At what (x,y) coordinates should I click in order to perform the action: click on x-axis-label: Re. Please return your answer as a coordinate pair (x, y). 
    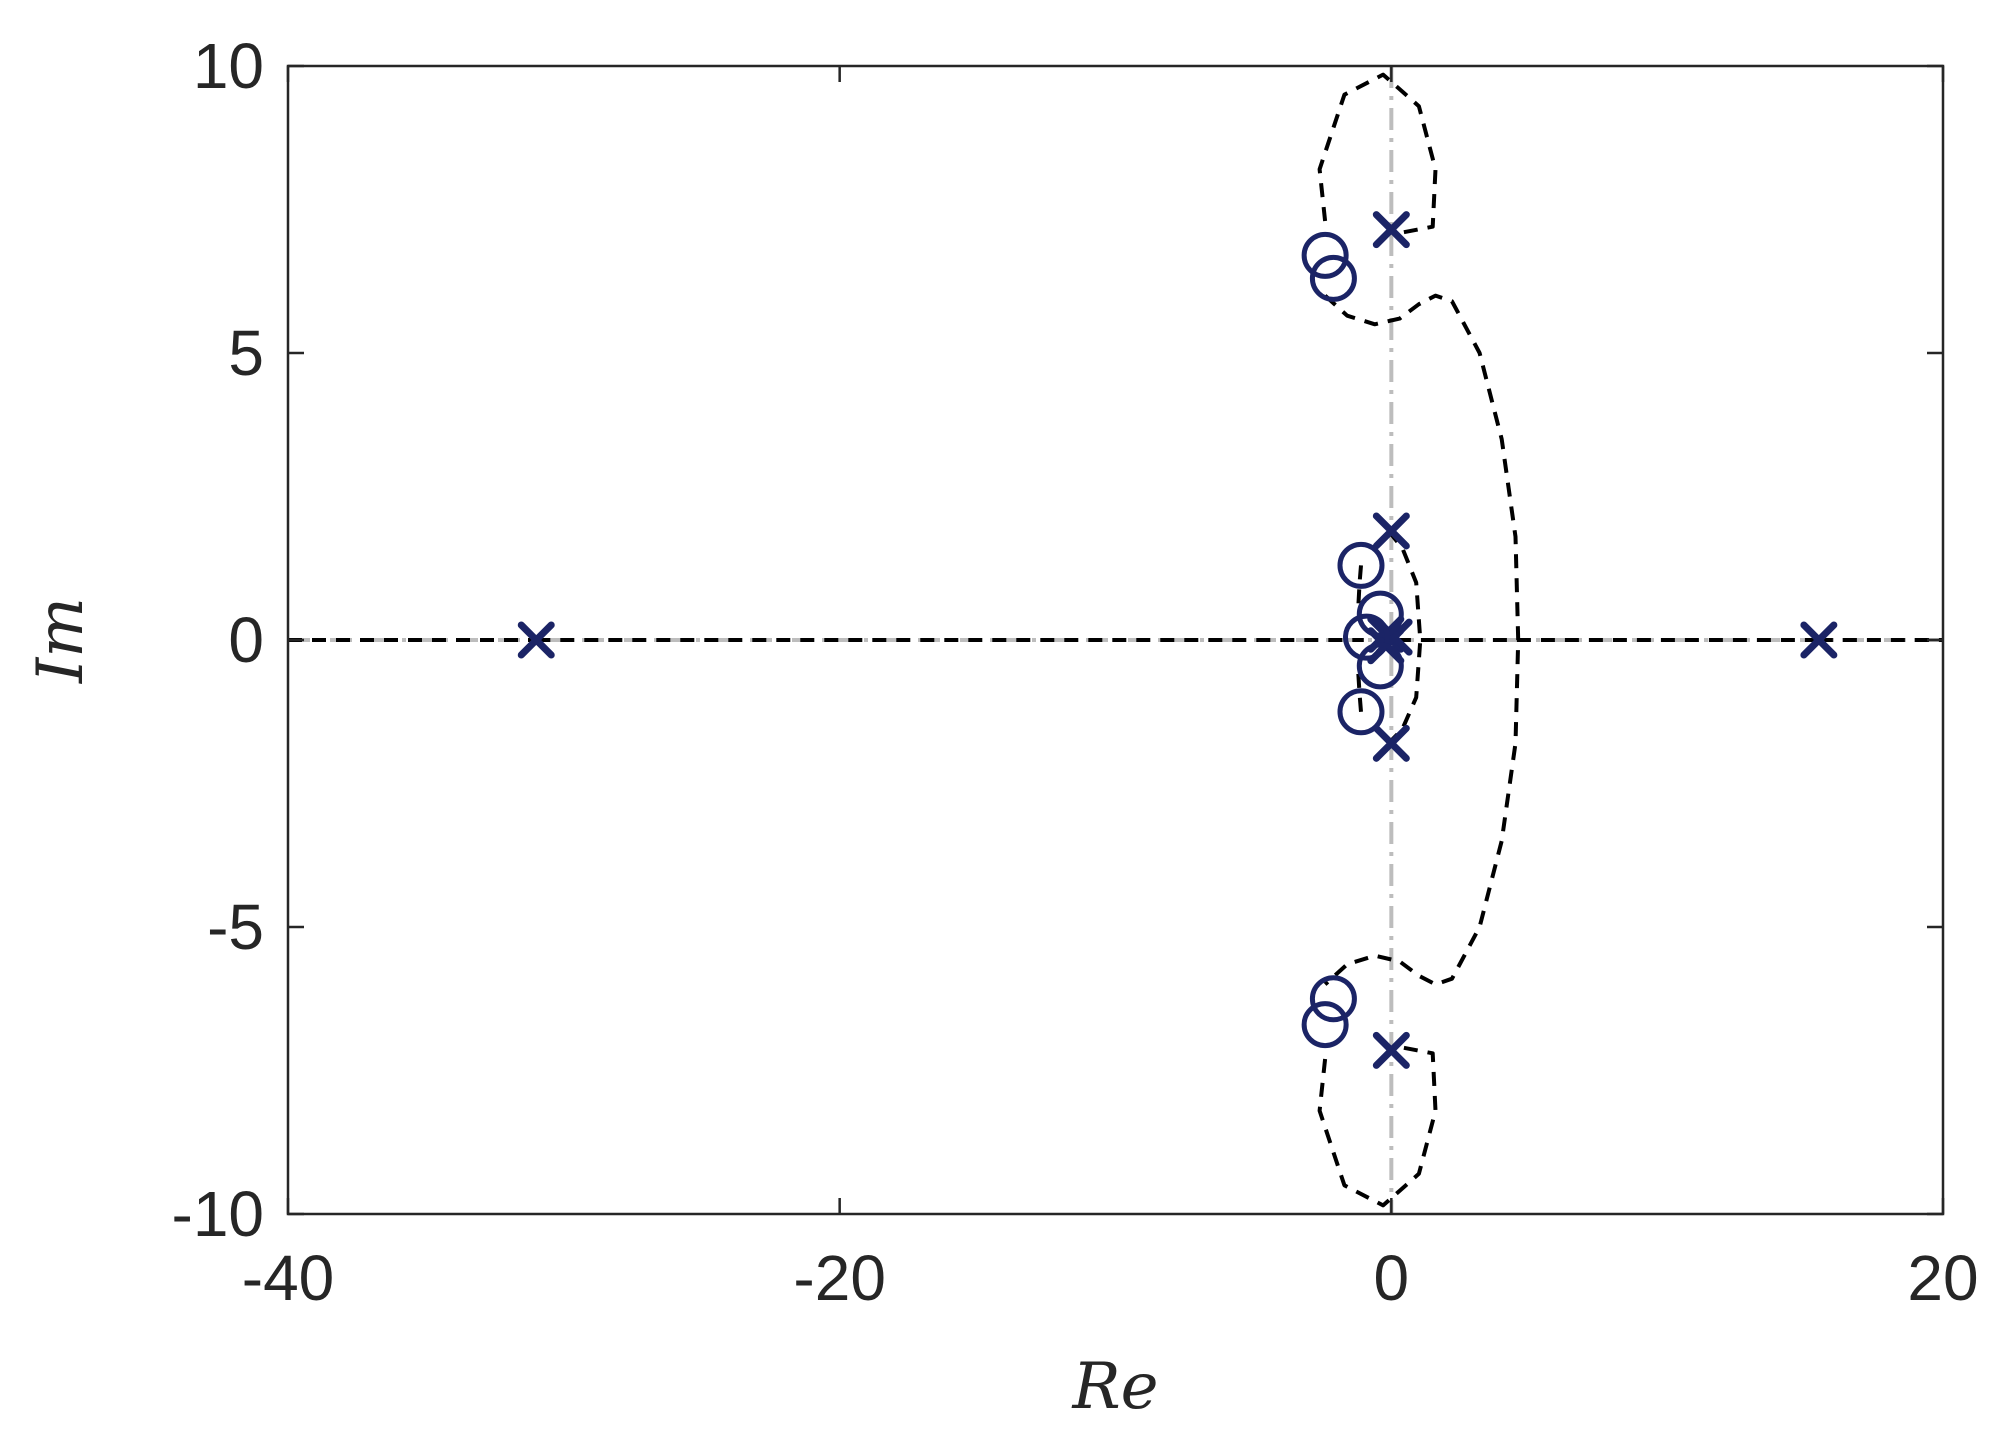
    Looking at the image, I should click on (1114, 1387).